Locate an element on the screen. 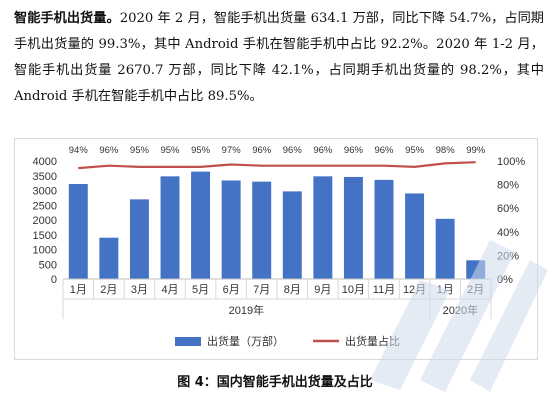  paragraph-lead: 智能手机出货量。 is located at coordinates (67, 18).